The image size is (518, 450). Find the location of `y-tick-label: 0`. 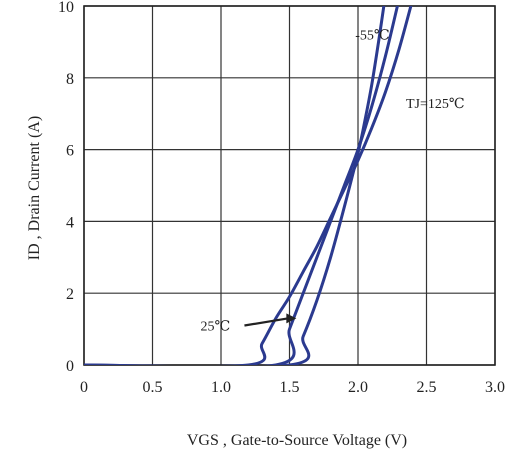

y-tick-label: 0 is located at coordinates (70, 366).